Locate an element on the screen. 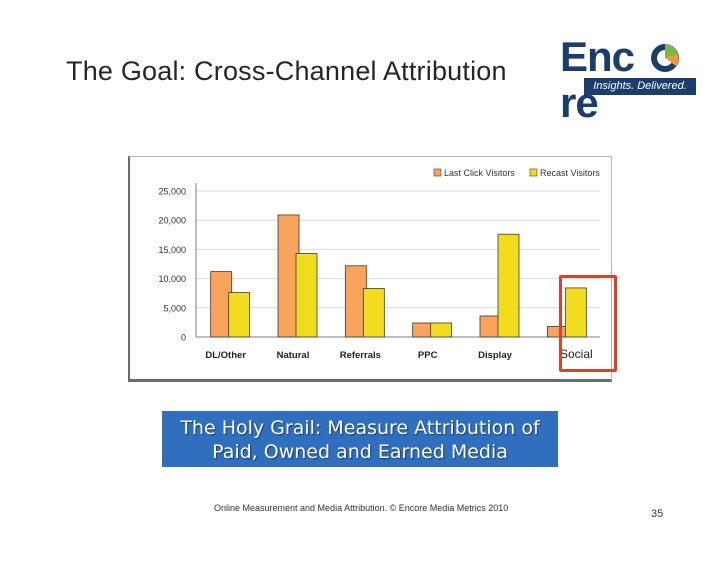 Image resolution: width=728 pixels, height=563 pixels. x-tick-label: Natural is located at coordinates (293, 355).